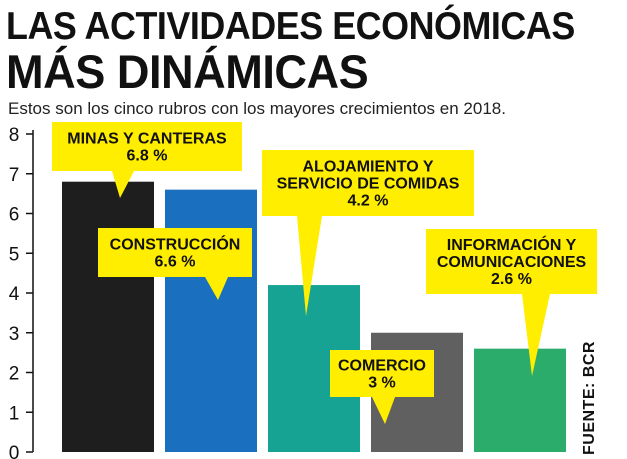  What do you see at coordinates (14, 451) in the screenshot?
I see `y-tick-label: 0` at bounding box center [14, 451].